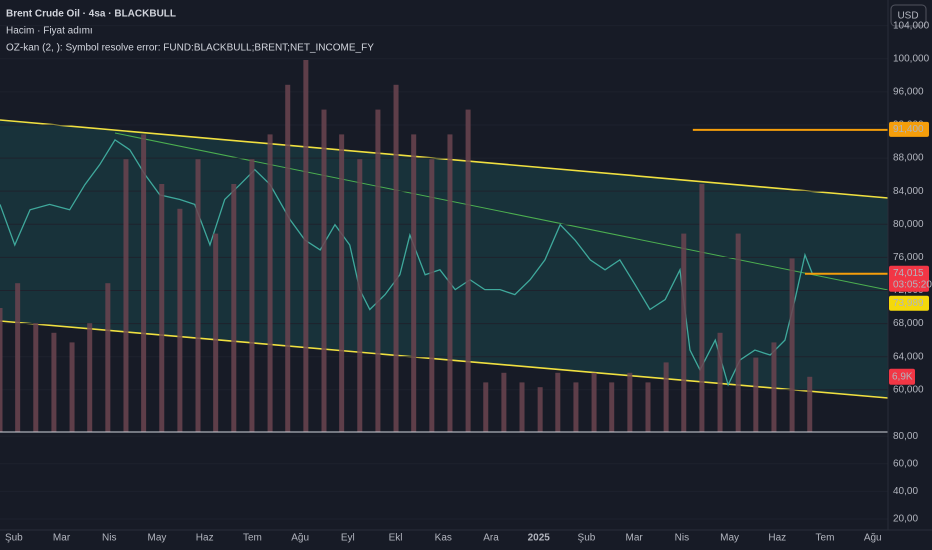  I want to click on indicator-volume: Hacim · Fiyat adımı, so click(49, 31).